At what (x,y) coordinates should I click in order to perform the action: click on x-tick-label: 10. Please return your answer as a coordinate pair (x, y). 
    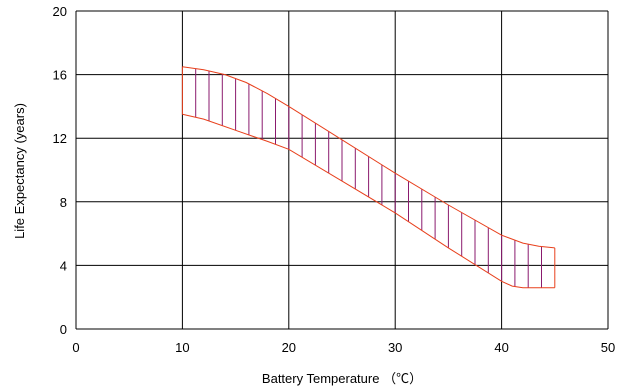
    Looking at the image, I should click on (182, 347).